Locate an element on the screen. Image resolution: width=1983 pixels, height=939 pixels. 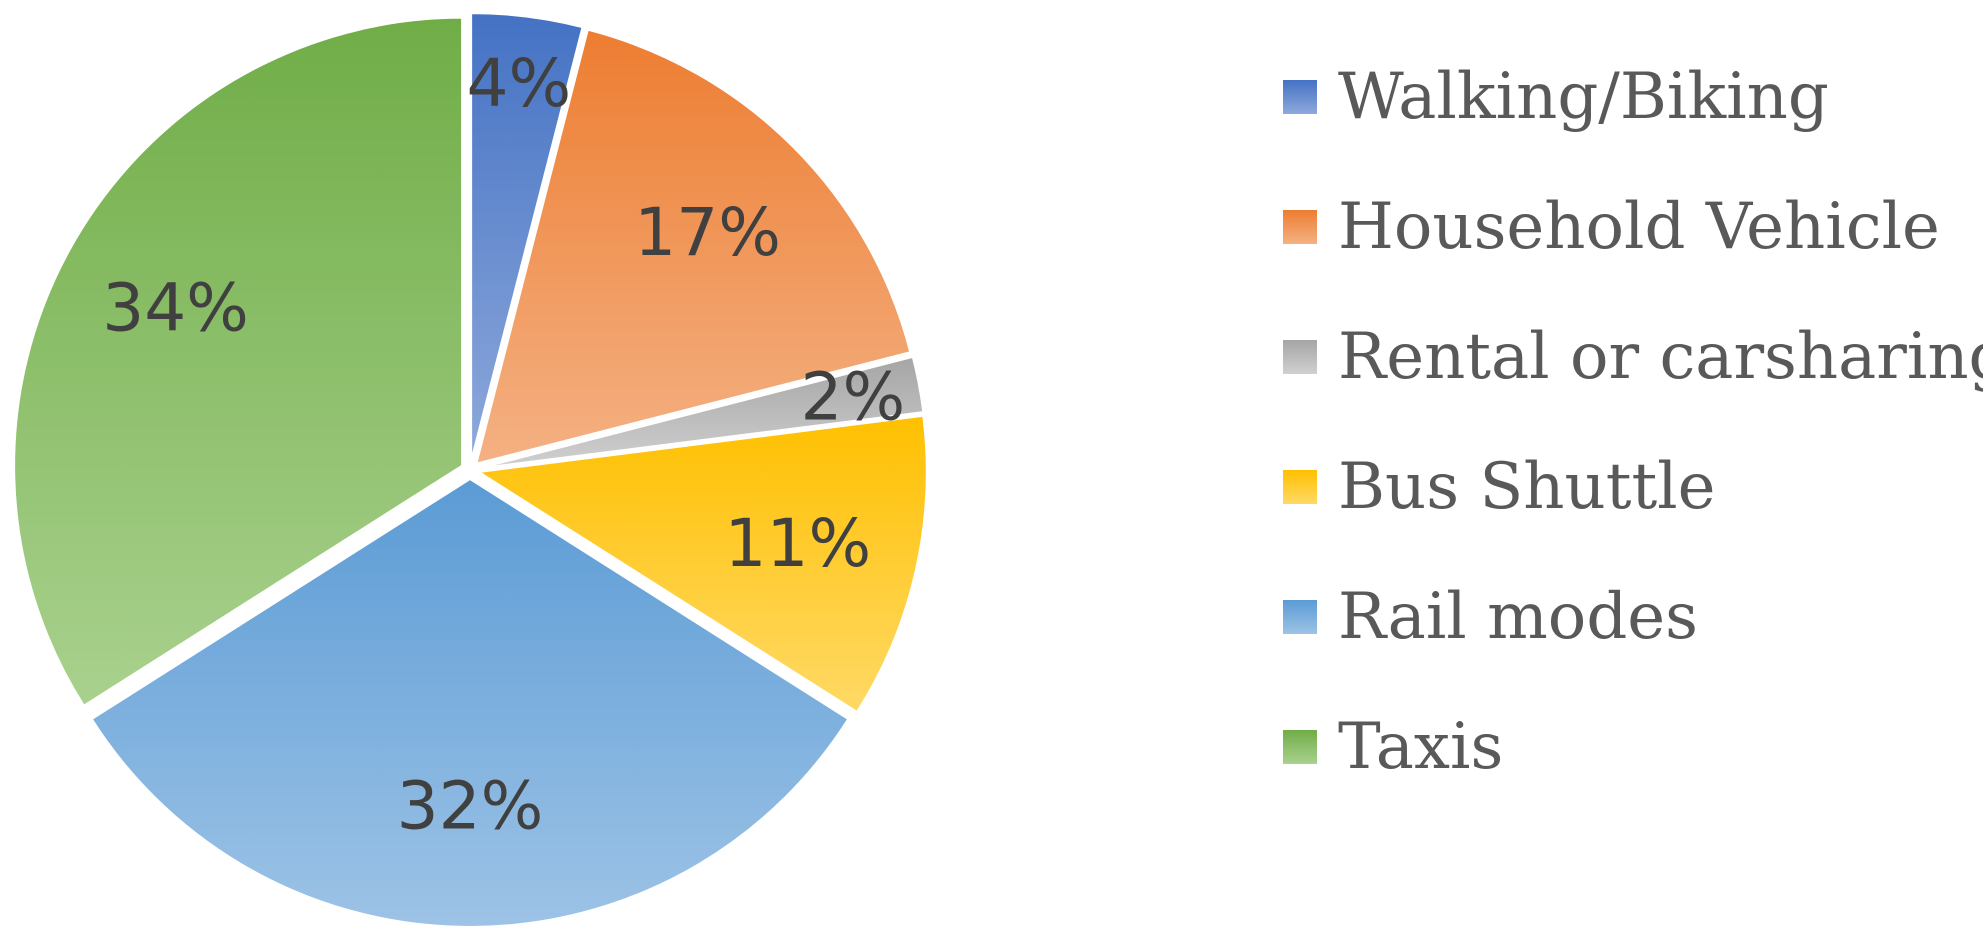
slice-label-bus-shuttle: 11% is located at coordinates (798, 543).